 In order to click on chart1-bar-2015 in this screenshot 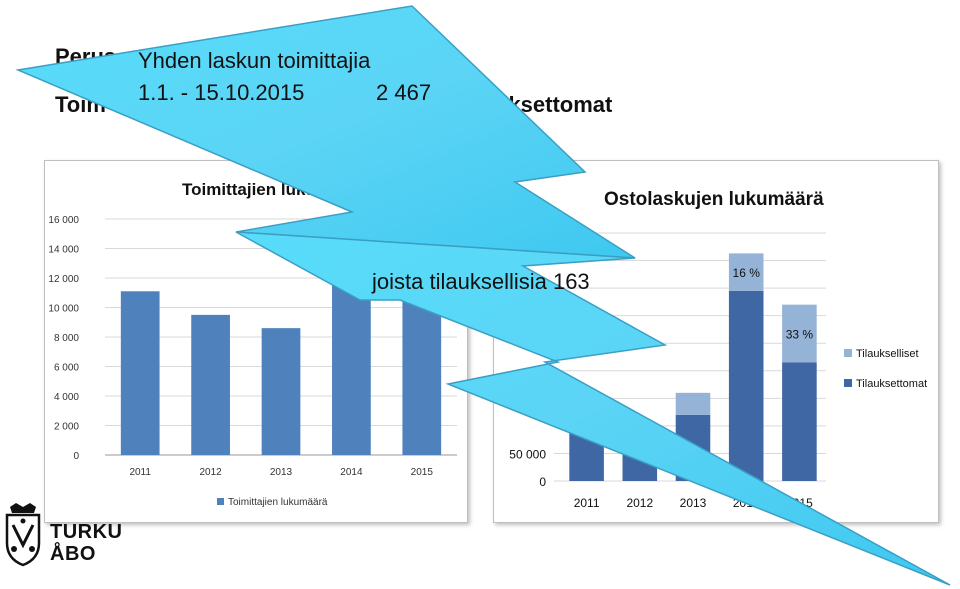, I will do `click(422, 378)`.